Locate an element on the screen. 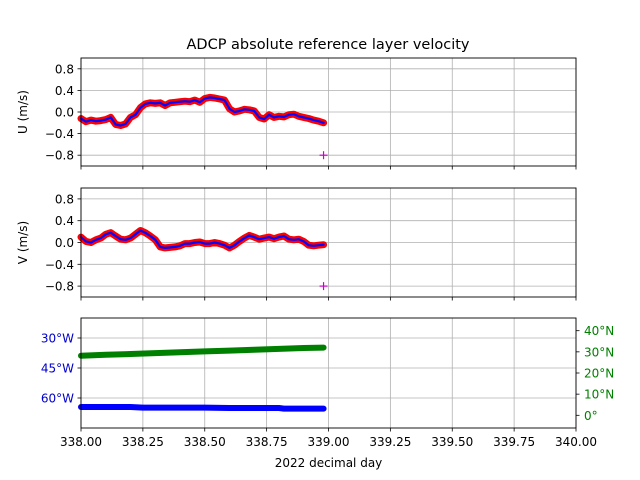  series-right-line is located at coordinates (202, 351).